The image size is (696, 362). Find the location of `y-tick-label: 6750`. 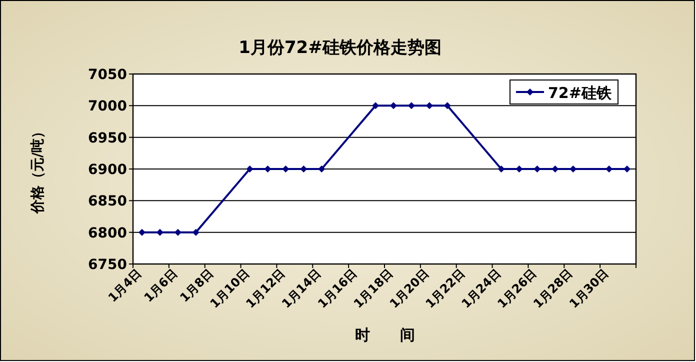

y-tick-label: 6750 is located at coordinates (108, 265).